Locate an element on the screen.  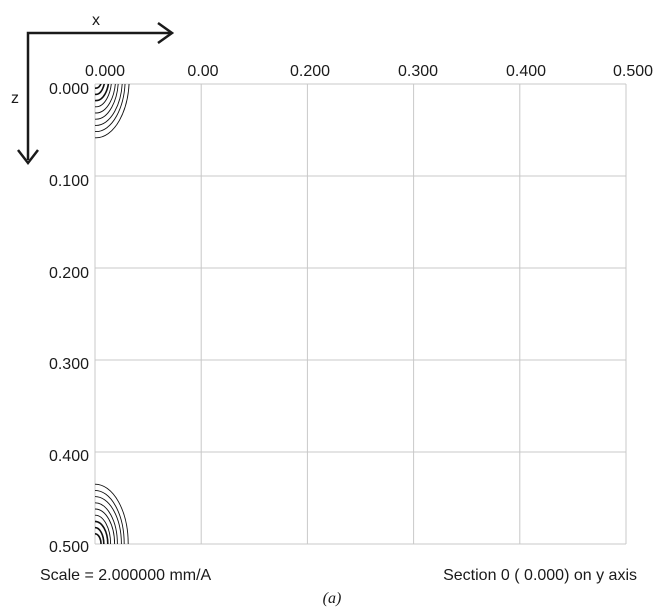
z-arrowhead-icon is located at coordinates (28, 157).